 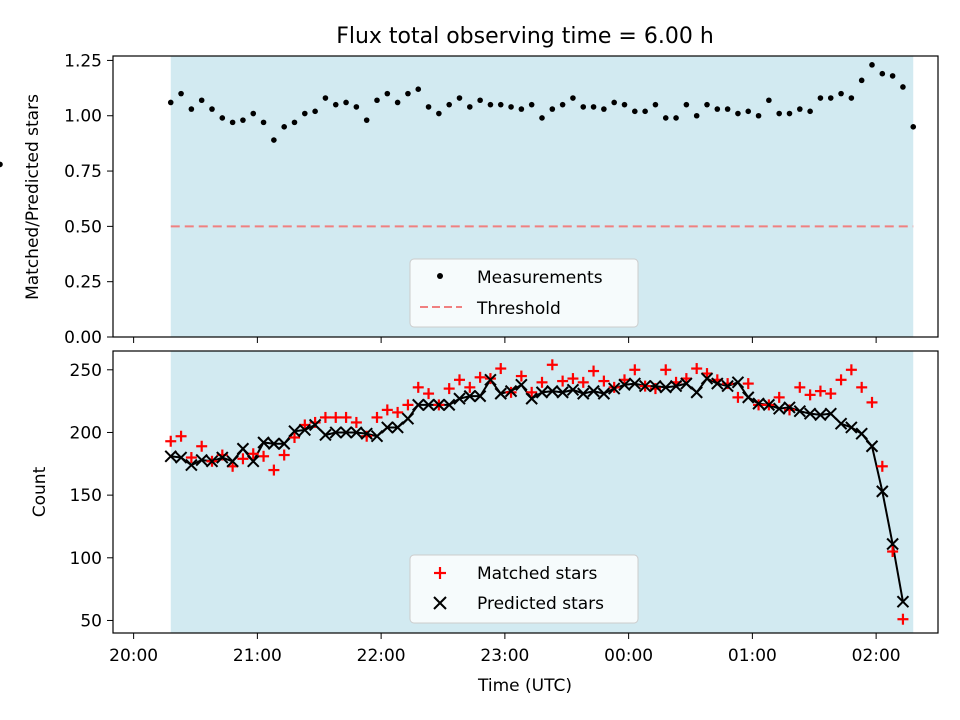 I want to click on ratio-y-tick-label: 0.50, so click(x=83, y=227).